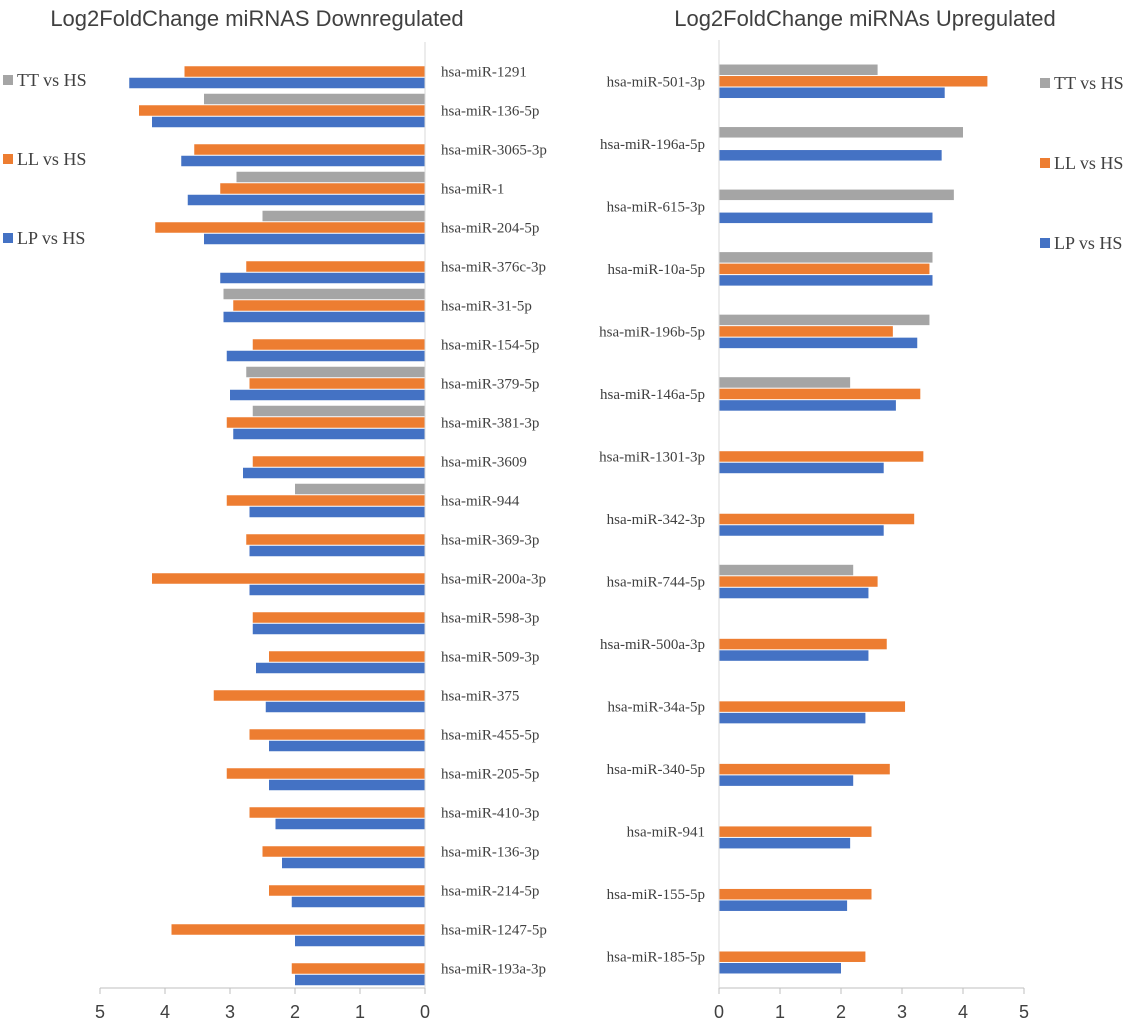 Image resolution: width=1133 pixels, height=1025 pixels. Describe the element at coordinates (963, 1012) in the screenshot. I see `x-tick-label-4: 4` at that location.